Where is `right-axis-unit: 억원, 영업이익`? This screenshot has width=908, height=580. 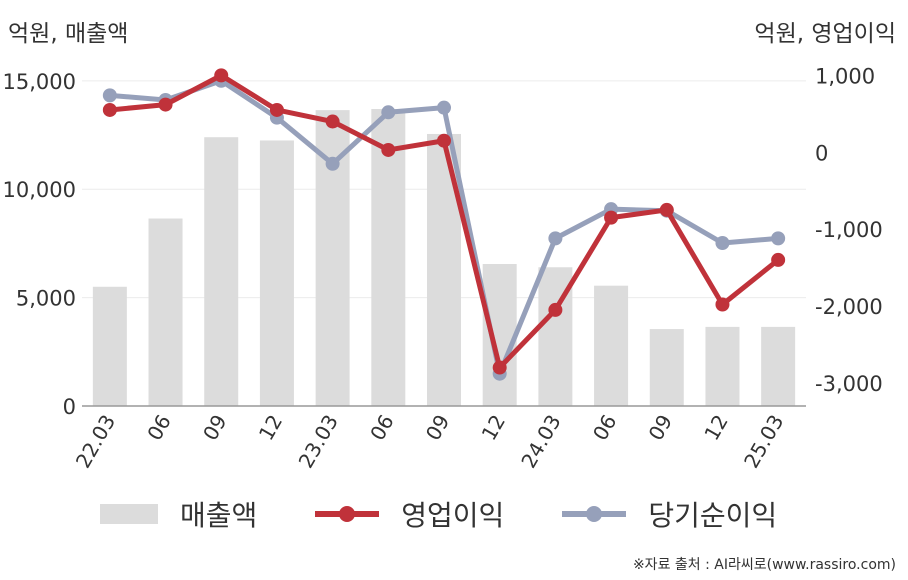
right-axis-unit: 억원, 영업이익 is located at coordinates (825, 34).